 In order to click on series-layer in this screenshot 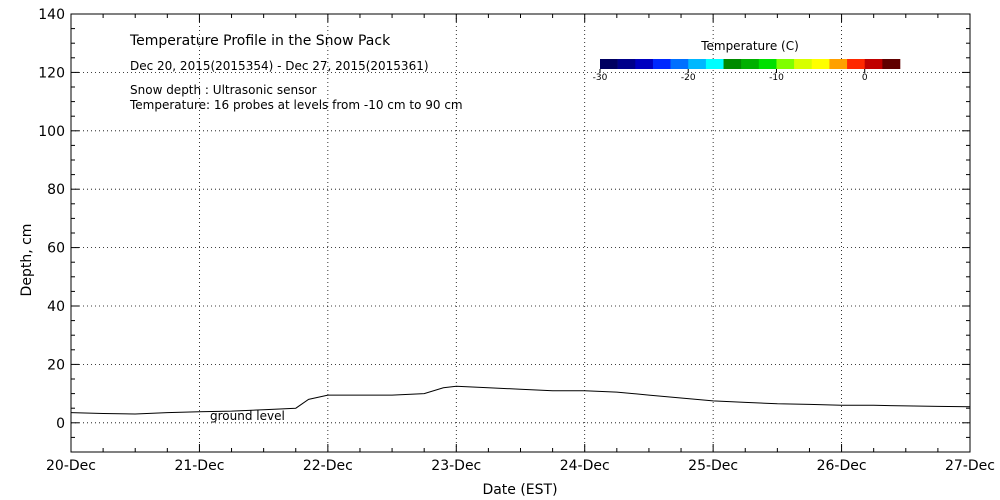, I will do `click(520, 400)`.